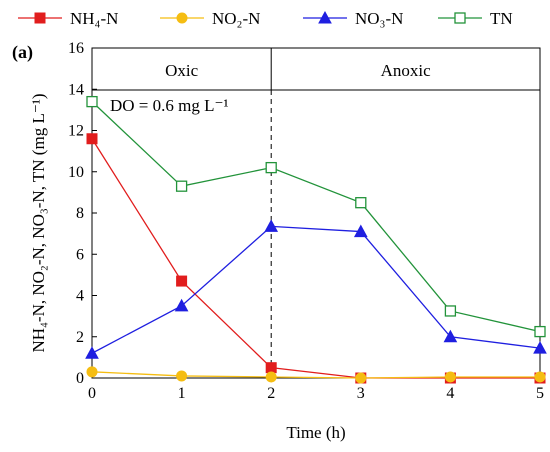 The width and height of the screenshot is (550, 452). What do you see at coordinates (182, 70) in the screenshot?
I see `phase-label-oxic: Oxic` at bounding box center [182, 70].